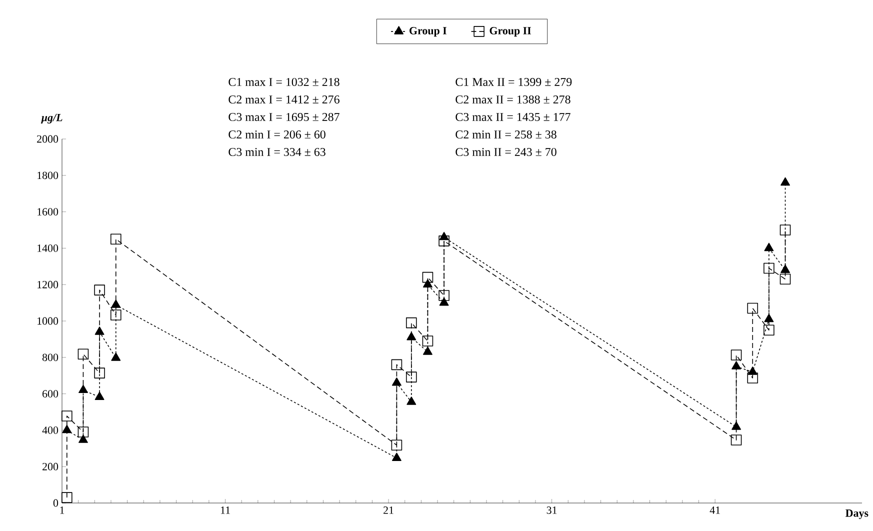  What do you see at coordinates (514, 82) in the screenshot?
I see `text: C1 Max II = 1399 ± 279` at bounding box center [514, 82].